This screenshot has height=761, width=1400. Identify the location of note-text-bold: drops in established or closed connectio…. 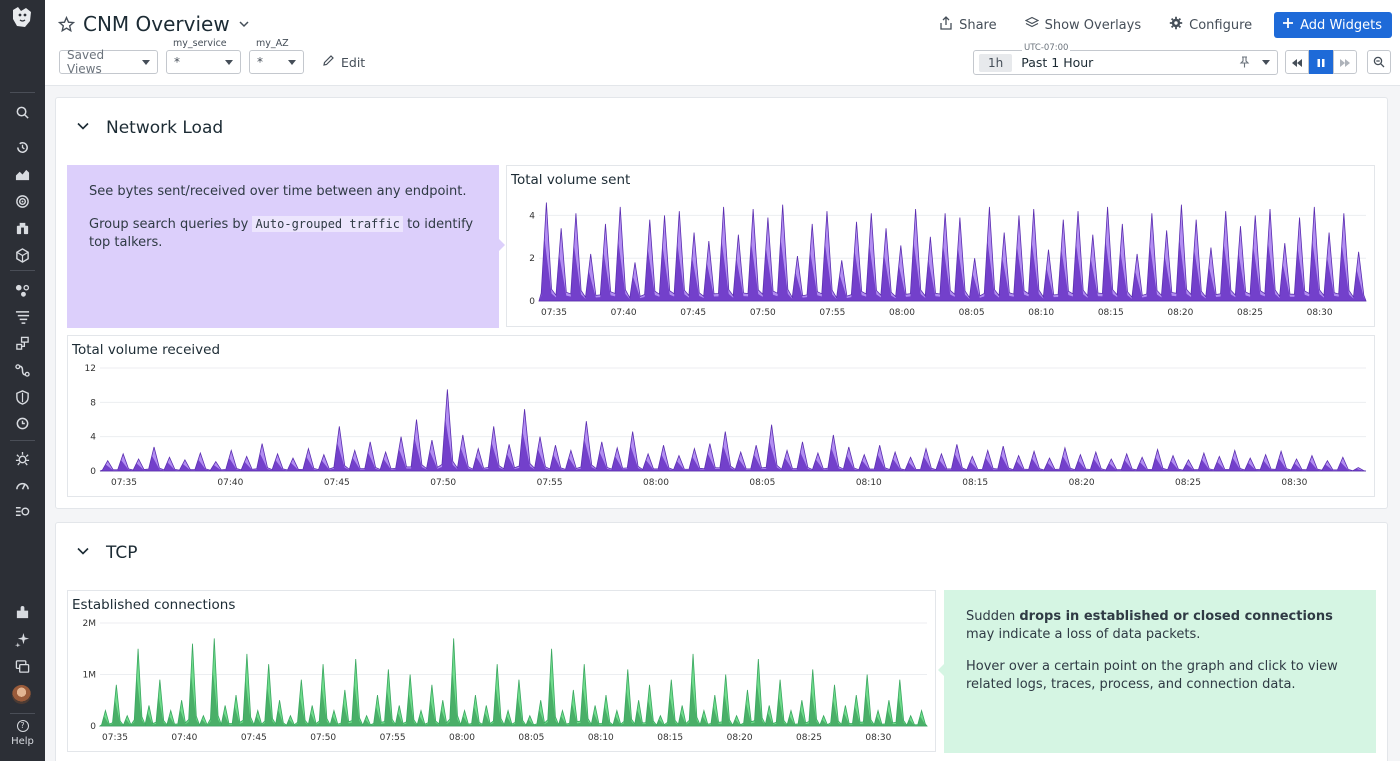
(1176, 616).